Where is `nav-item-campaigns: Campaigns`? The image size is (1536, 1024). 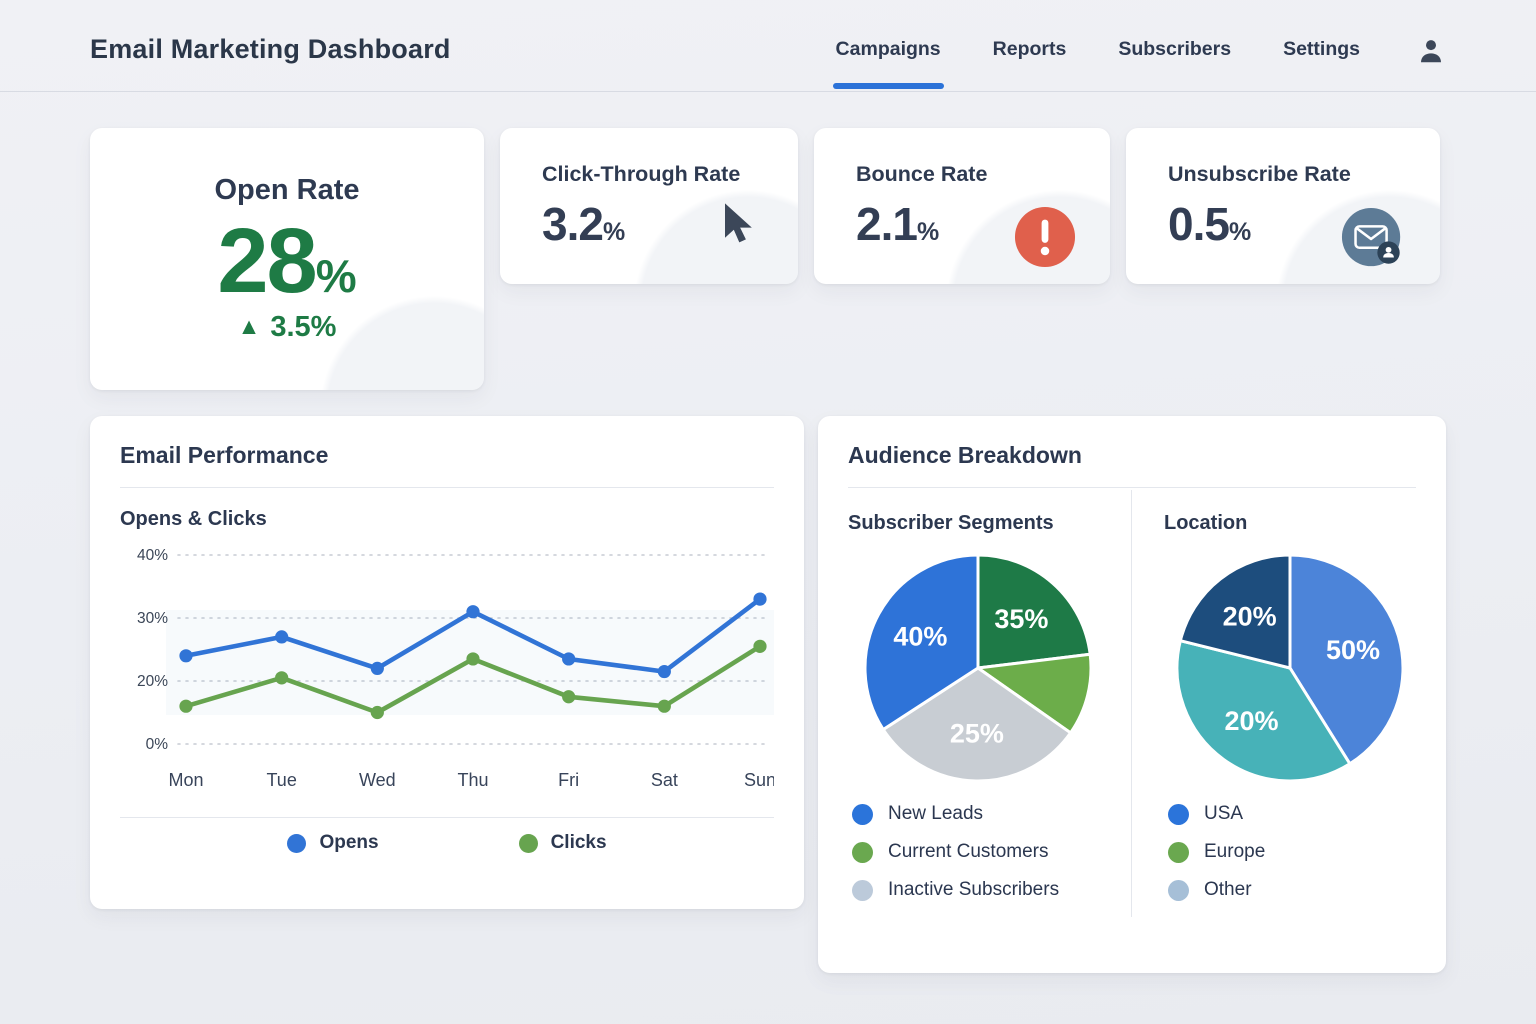
nav-item-campaigns: Campaigns is located at coordinates (888, 63).